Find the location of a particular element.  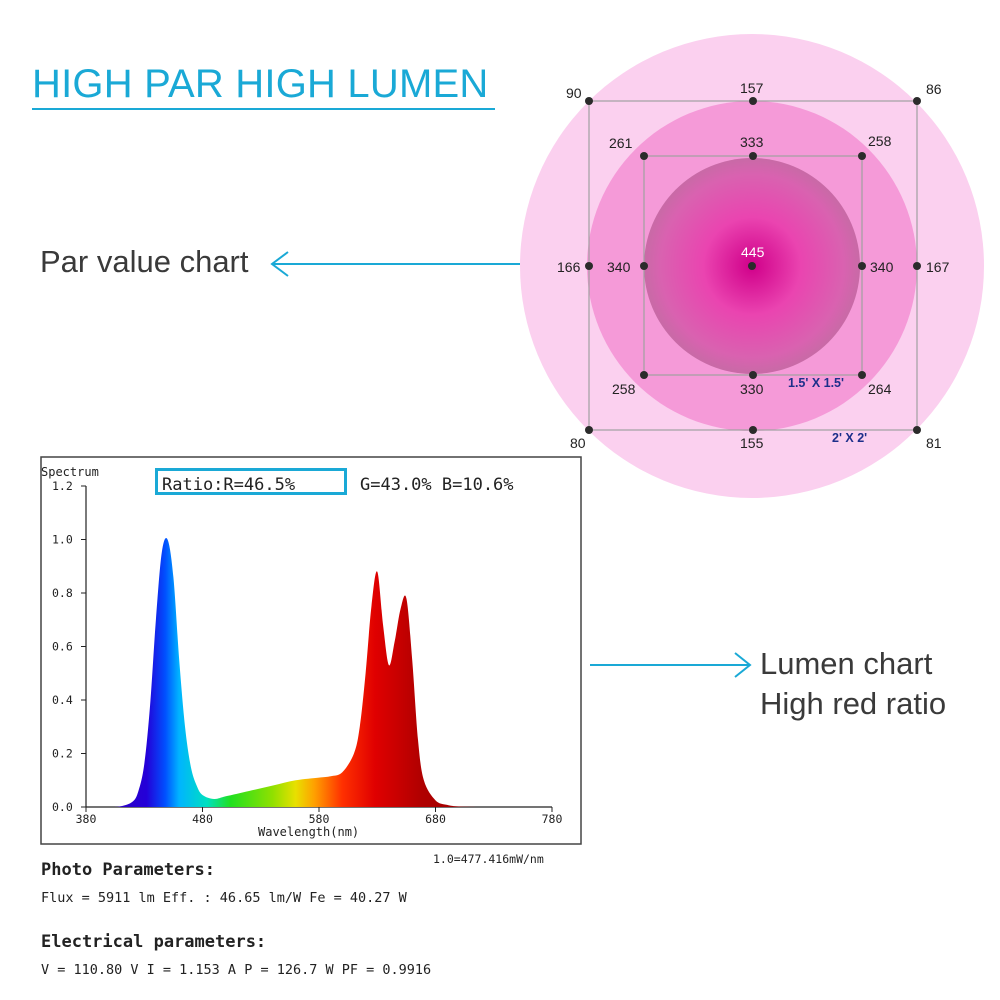

point-inner-t is located at coordinates (753, 156).